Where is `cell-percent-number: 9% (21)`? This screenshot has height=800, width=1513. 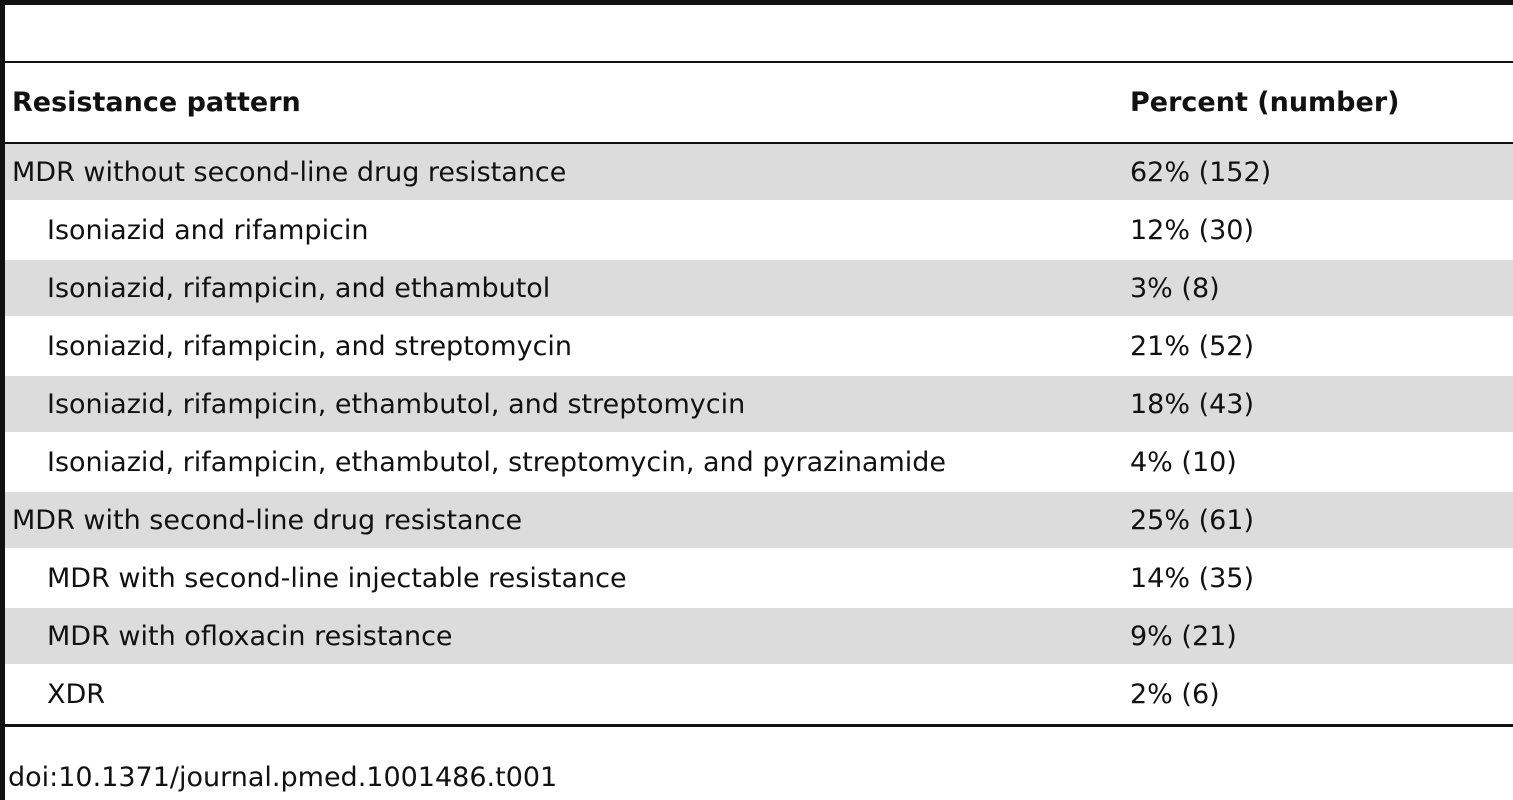 cell-percent-number: 9% (21) is located at coordinates (1183, 636).